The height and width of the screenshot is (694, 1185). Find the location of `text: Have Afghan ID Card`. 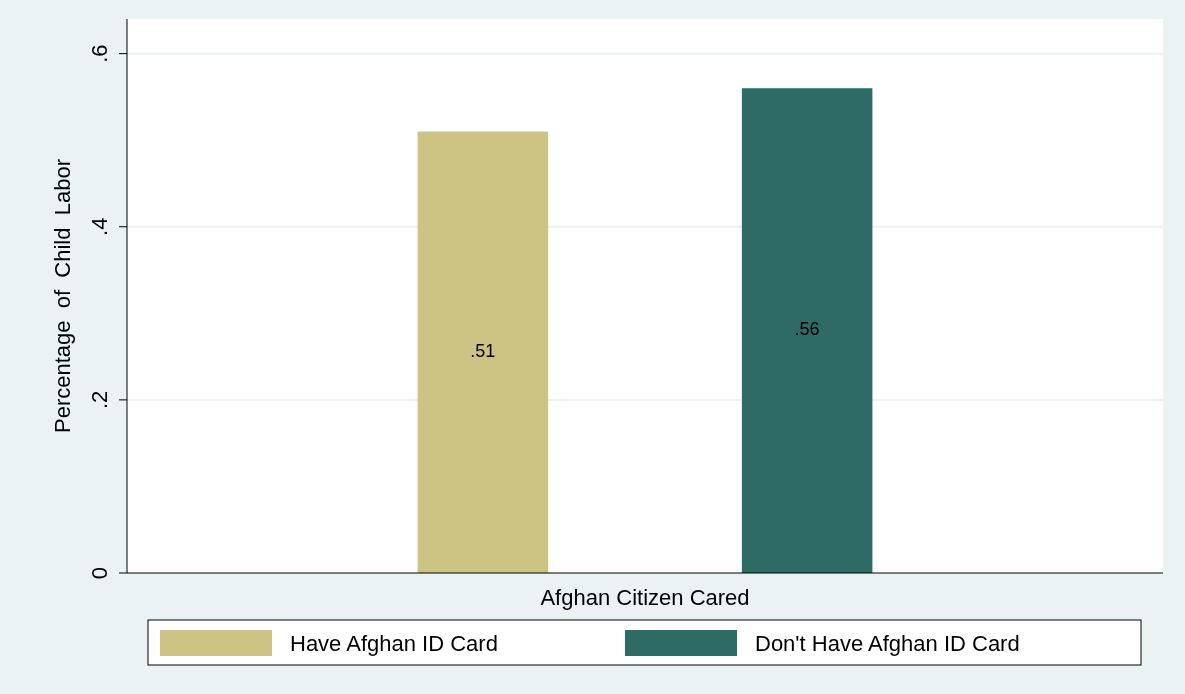

text: Have Afghan ID Card is located at coordinates (394, 643).